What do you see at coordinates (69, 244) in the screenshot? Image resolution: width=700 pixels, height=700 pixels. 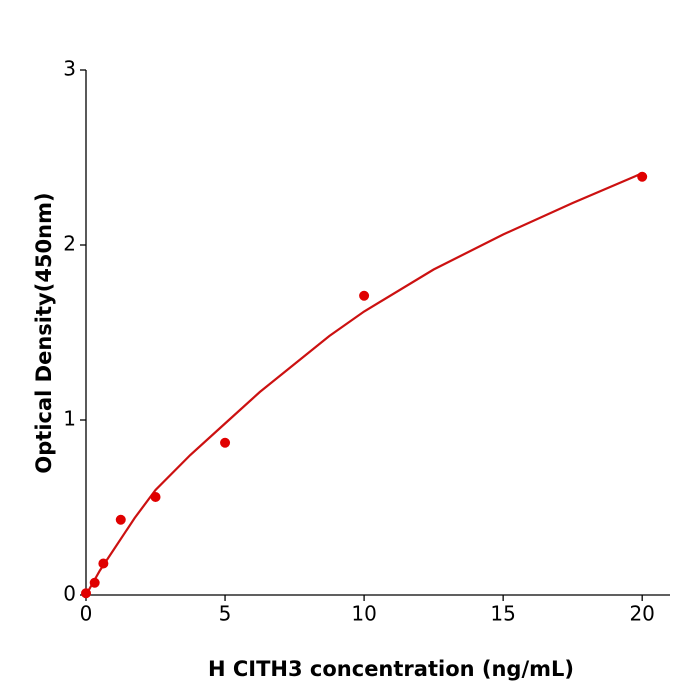 I see `y-tick-label: 2` at bounding box center [69, 244].